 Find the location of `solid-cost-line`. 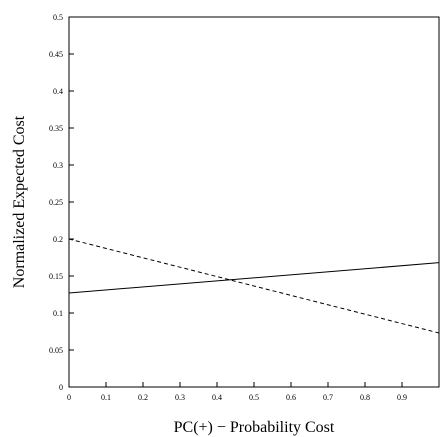

solid-cost-line is located at coordinates (254, 278).